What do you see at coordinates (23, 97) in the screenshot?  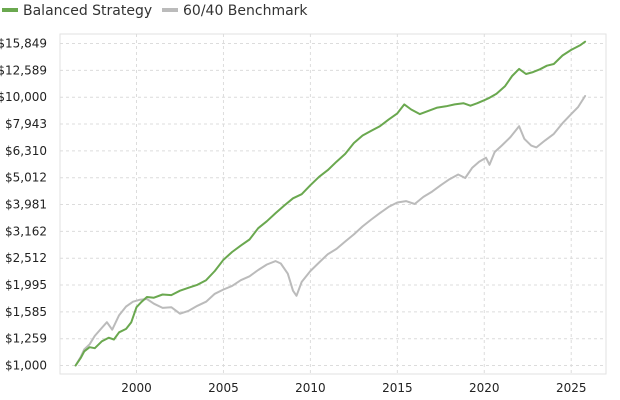 I see `y-tick-label: $10,000` at bounding box center [23, 97].